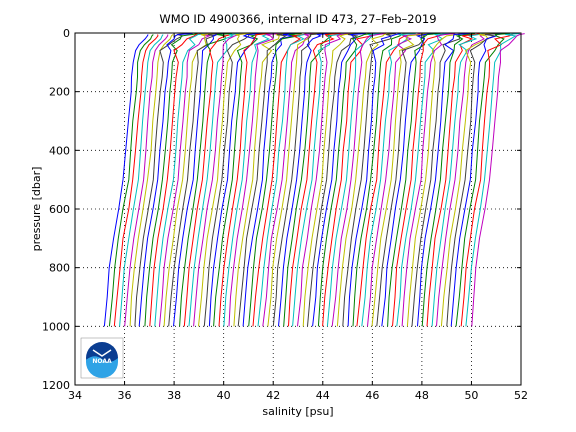  I want to click on x-axis-label: salinity [psu], so click(297, 411).